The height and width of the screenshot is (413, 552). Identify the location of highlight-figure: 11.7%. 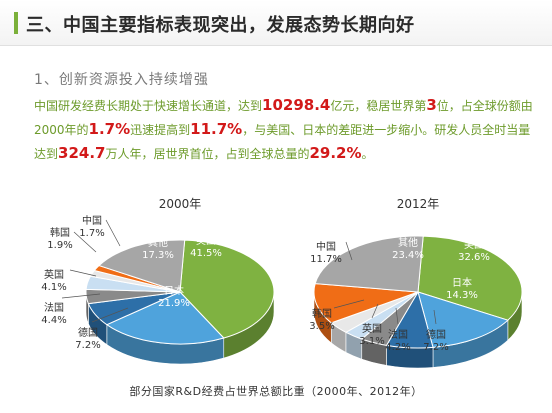
(216, 129).